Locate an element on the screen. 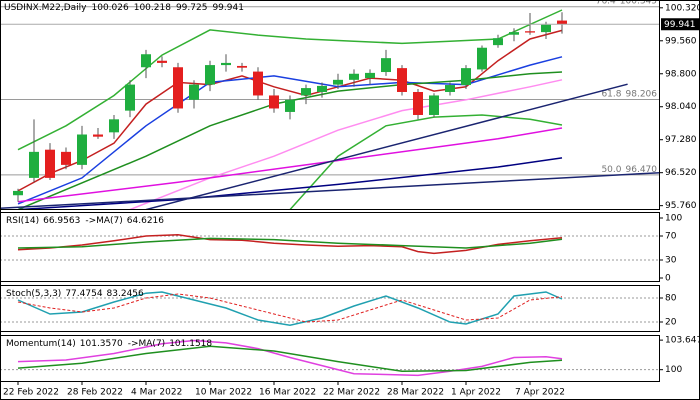 The image size is (700, 400). y-tick-label: 97.280 is located at coordinates (681, 140).